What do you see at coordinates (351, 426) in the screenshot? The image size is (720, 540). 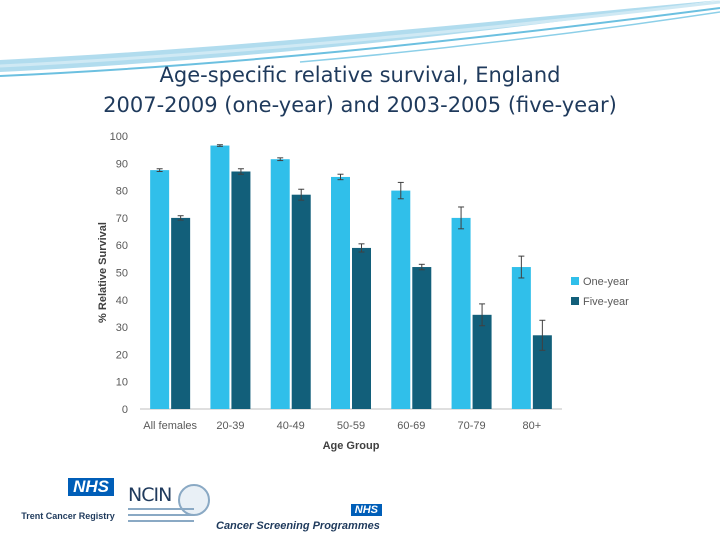 I see `x-tick-label-3: 50-59` at bounding box center [351, 426].